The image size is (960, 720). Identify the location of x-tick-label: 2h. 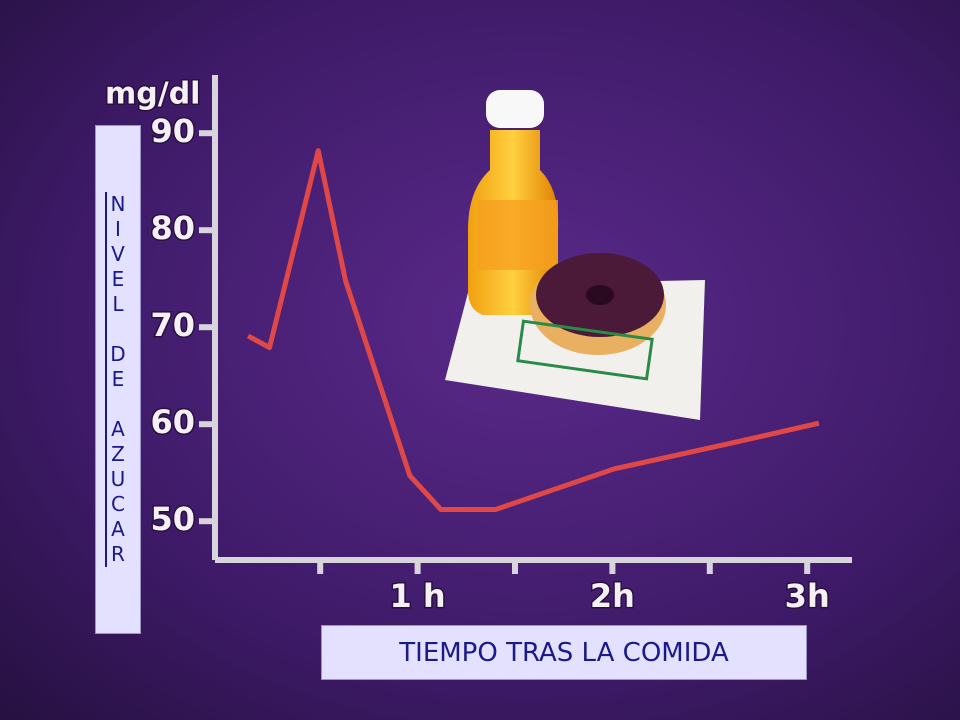
(612, 596).